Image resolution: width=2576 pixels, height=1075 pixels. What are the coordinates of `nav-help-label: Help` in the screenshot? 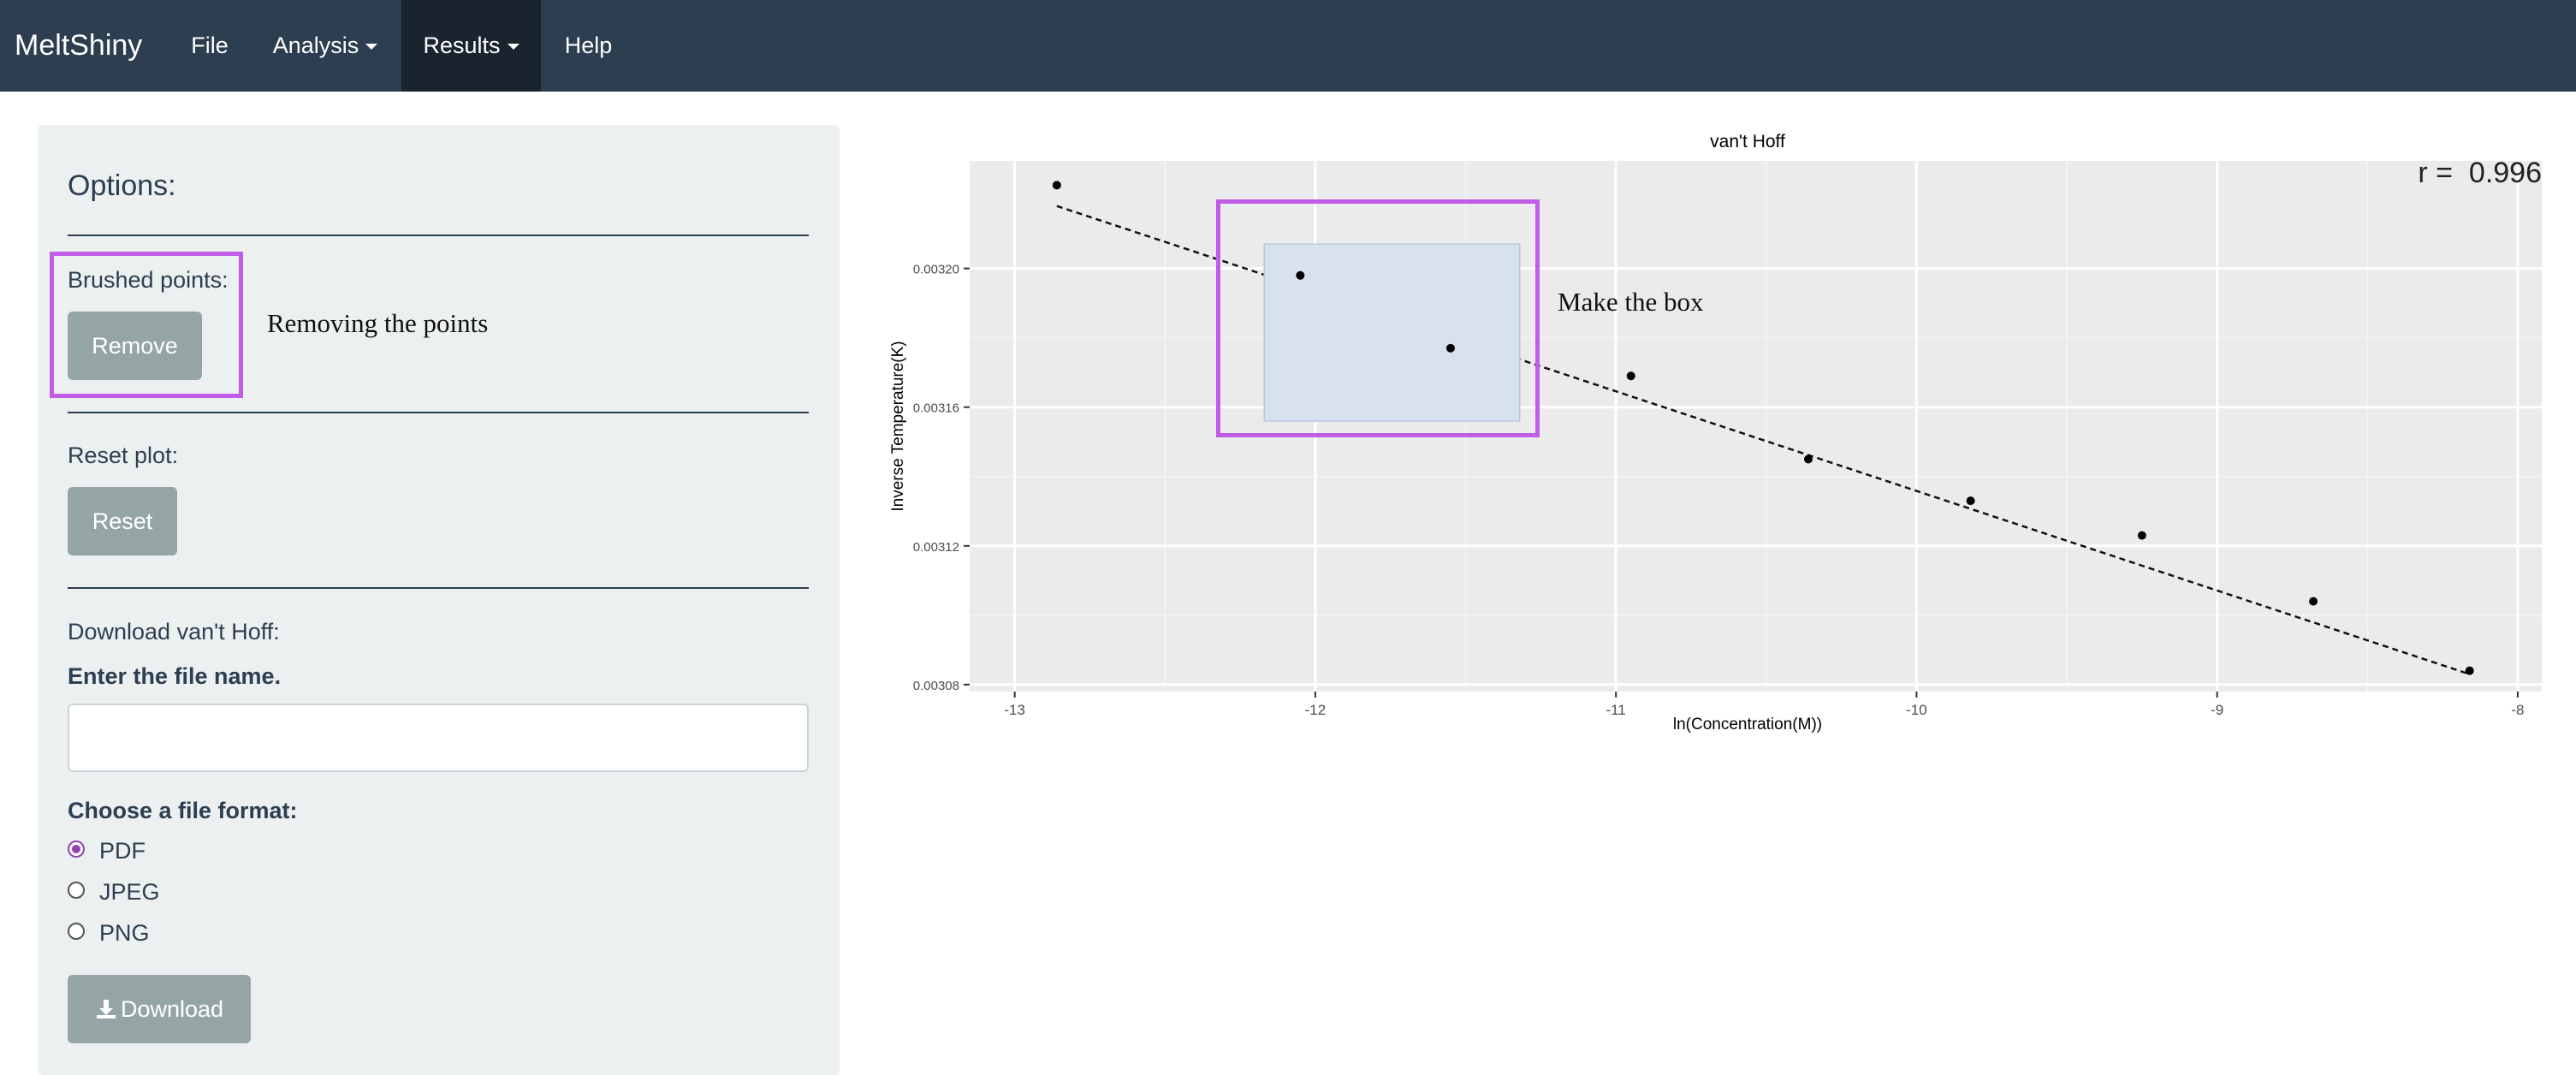 It's located at (588, 45).